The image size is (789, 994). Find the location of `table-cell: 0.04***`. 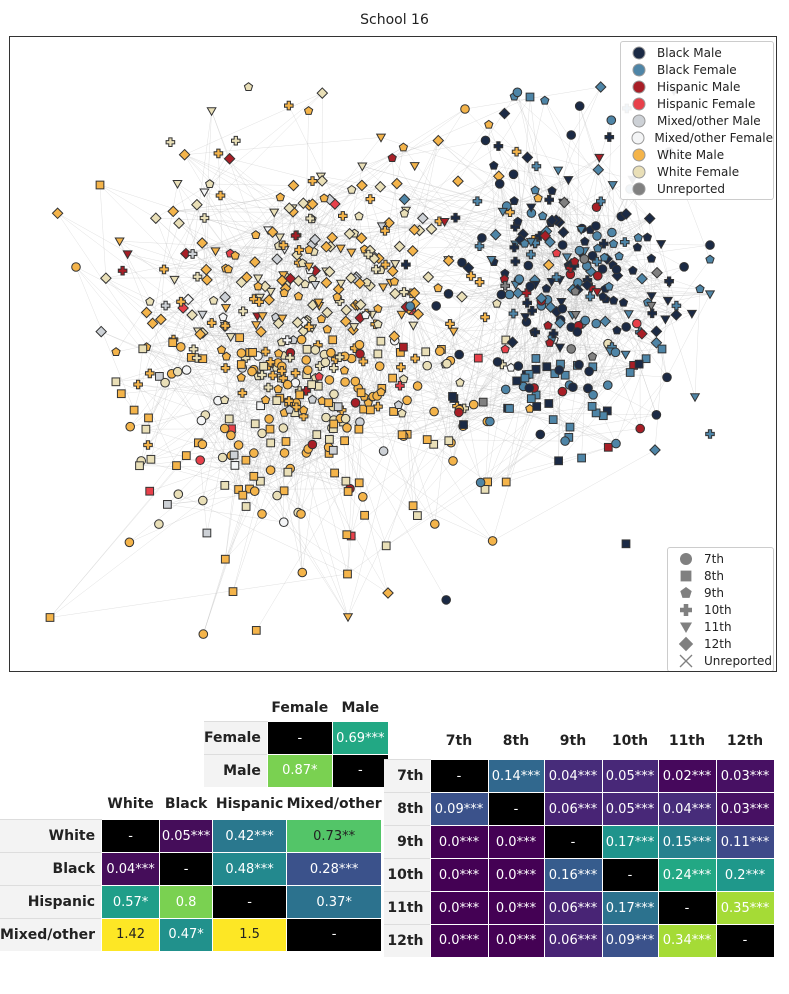

table-cell: 0.04*** is located at coordinates (131, 869).